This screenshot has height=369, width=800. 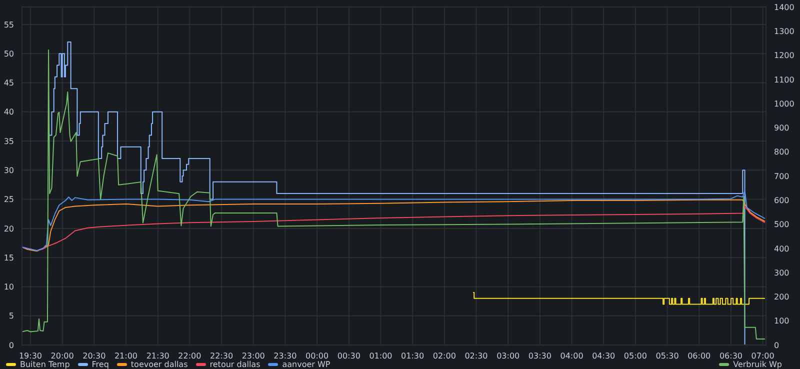 What do you see at coordinates (604, 356) in the screenshot?
I see `x-tick-label: 04:30` at bounding box center [604, 356].